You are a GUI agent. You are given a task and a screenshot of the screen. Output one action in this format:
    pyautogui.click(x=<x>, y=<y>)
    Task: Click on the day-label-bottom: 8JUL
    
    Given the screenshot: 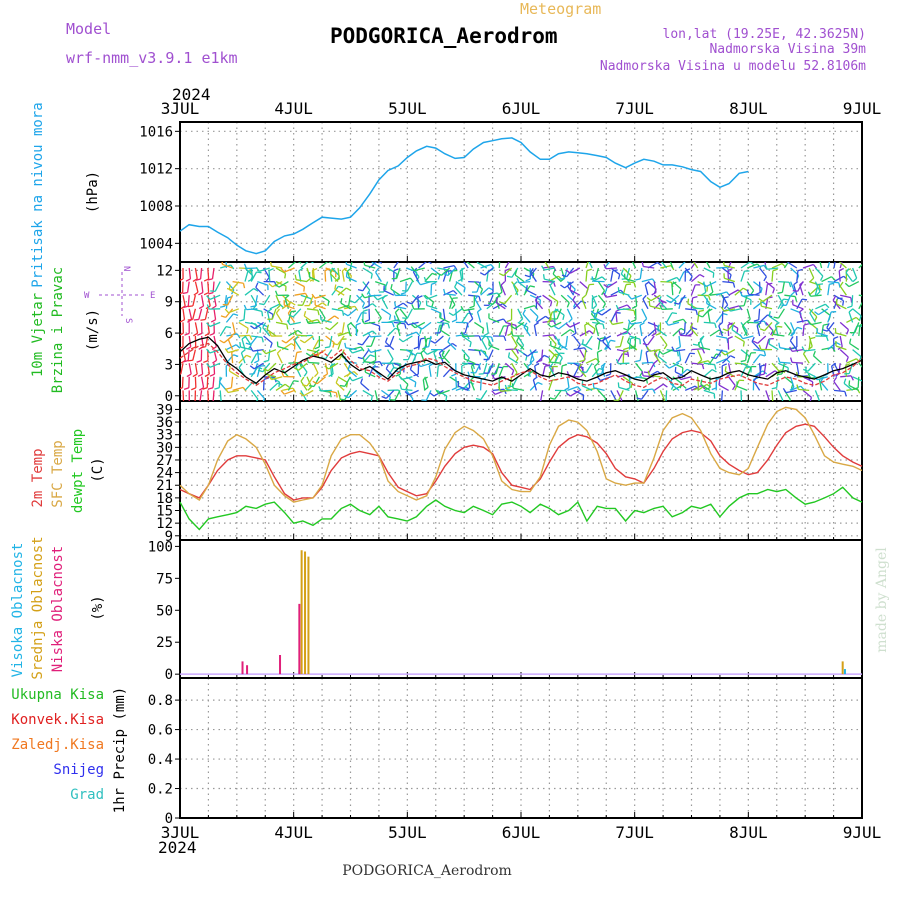 What is the action you would take?
    pyautogui.click(x=748, y=832)
    